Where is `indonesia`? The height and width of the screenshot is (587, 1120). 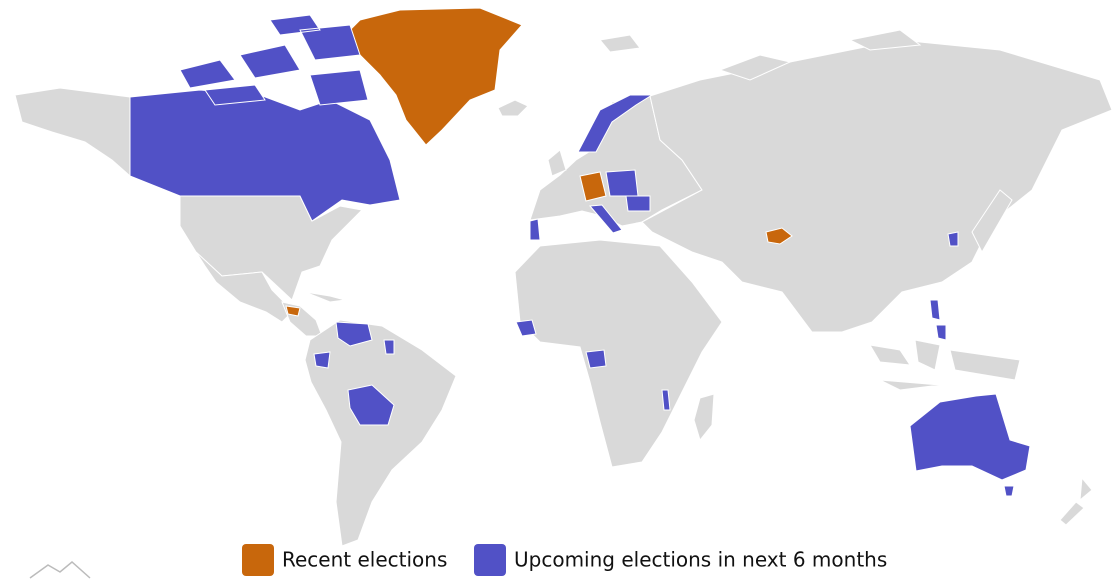 indonesia is located at coordinates (945, 365).